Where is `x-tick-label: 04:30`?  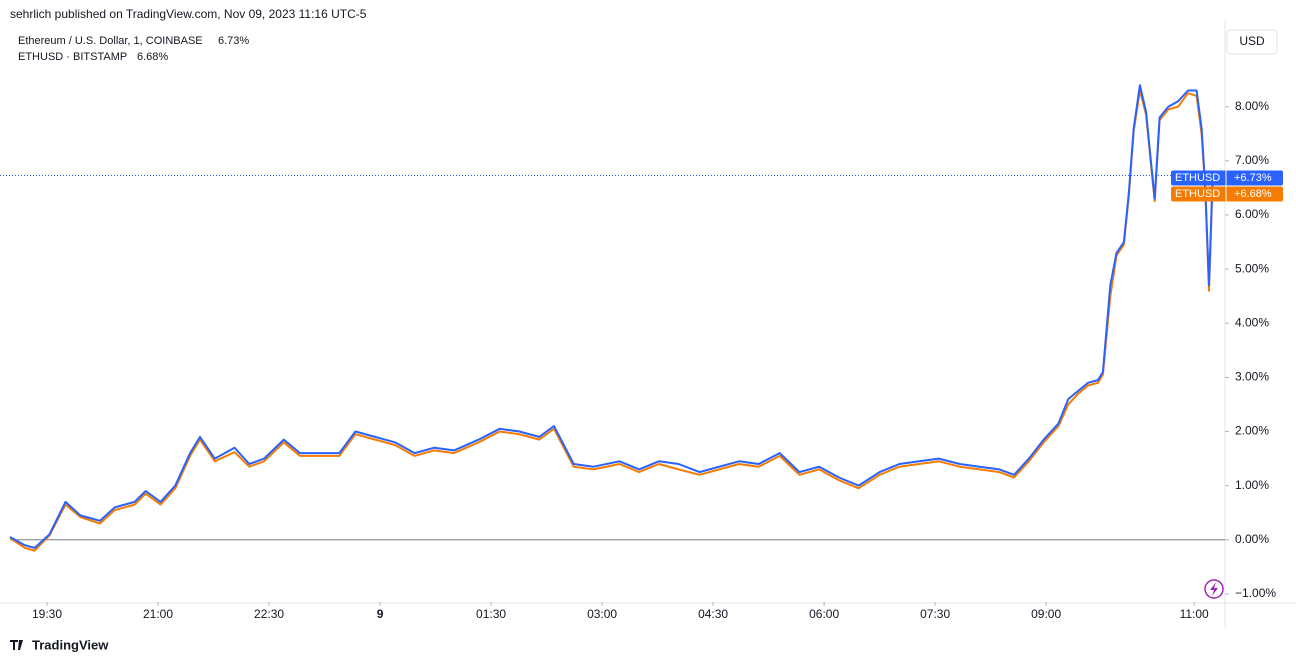
x-tick-label: 04:30 is located at coordinates (713, 614).